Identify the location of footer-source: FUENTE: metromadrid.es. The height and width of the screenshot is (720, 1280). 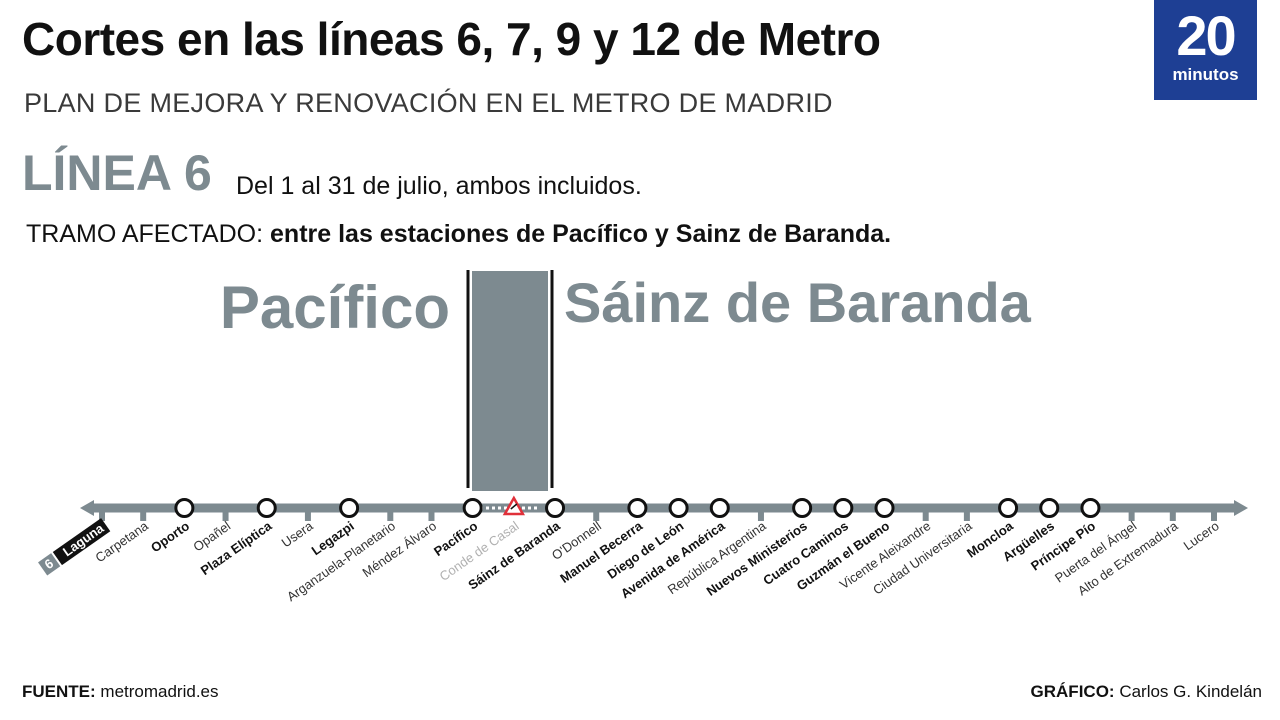
(120, 692).